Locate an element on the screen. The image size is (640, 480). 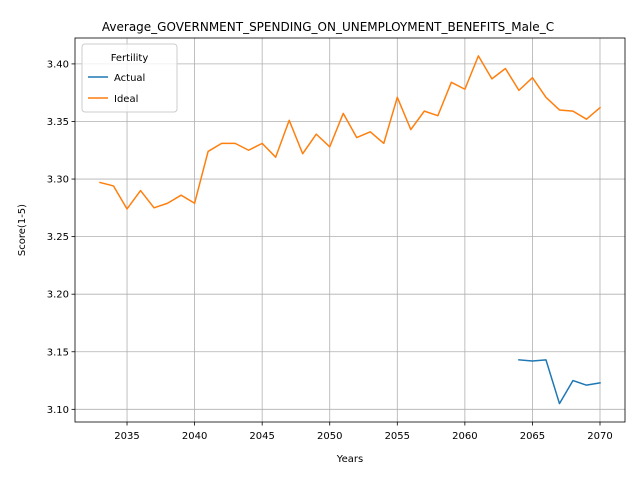
legend-label-actual: Actual is located at coordinates (129, 78).